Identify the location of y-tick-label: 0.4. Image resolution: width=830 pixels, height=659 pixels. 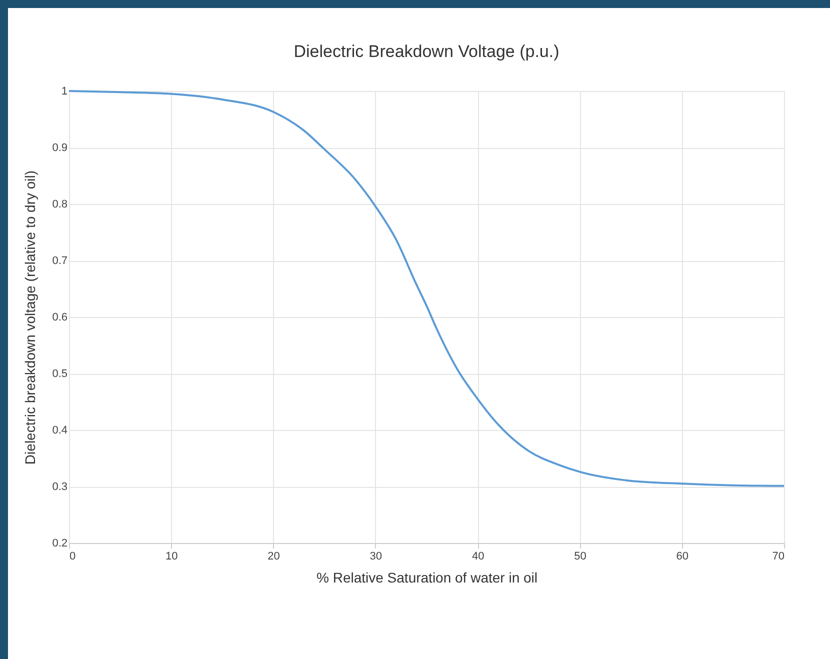
(60, 430).